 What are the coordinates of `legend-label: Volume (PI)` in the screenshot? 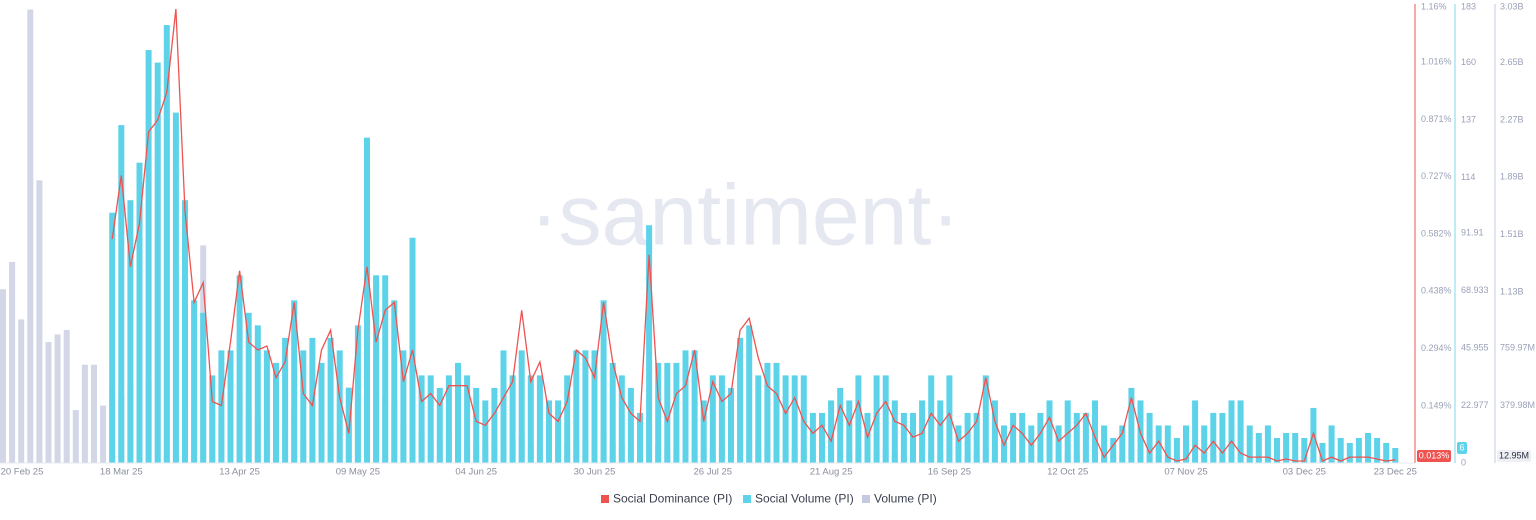 It's located at (905, 499).